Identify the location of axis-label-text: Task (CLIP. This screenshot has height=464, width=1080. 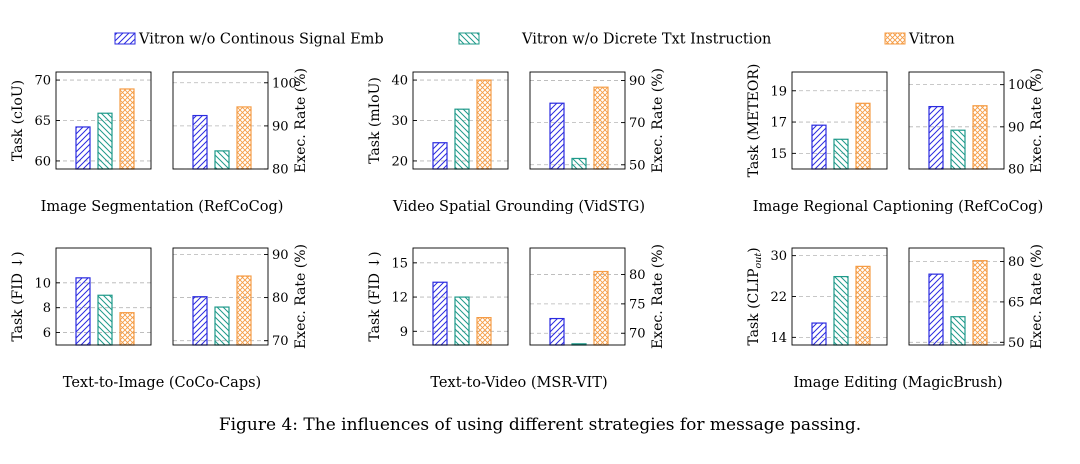
(754, 306).